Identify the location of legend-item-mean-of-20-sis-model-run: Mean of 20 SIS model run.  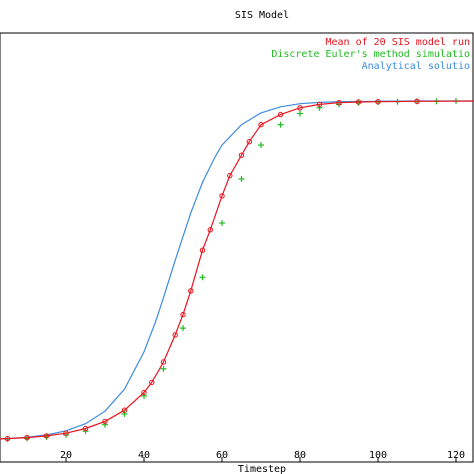
(398, 42).